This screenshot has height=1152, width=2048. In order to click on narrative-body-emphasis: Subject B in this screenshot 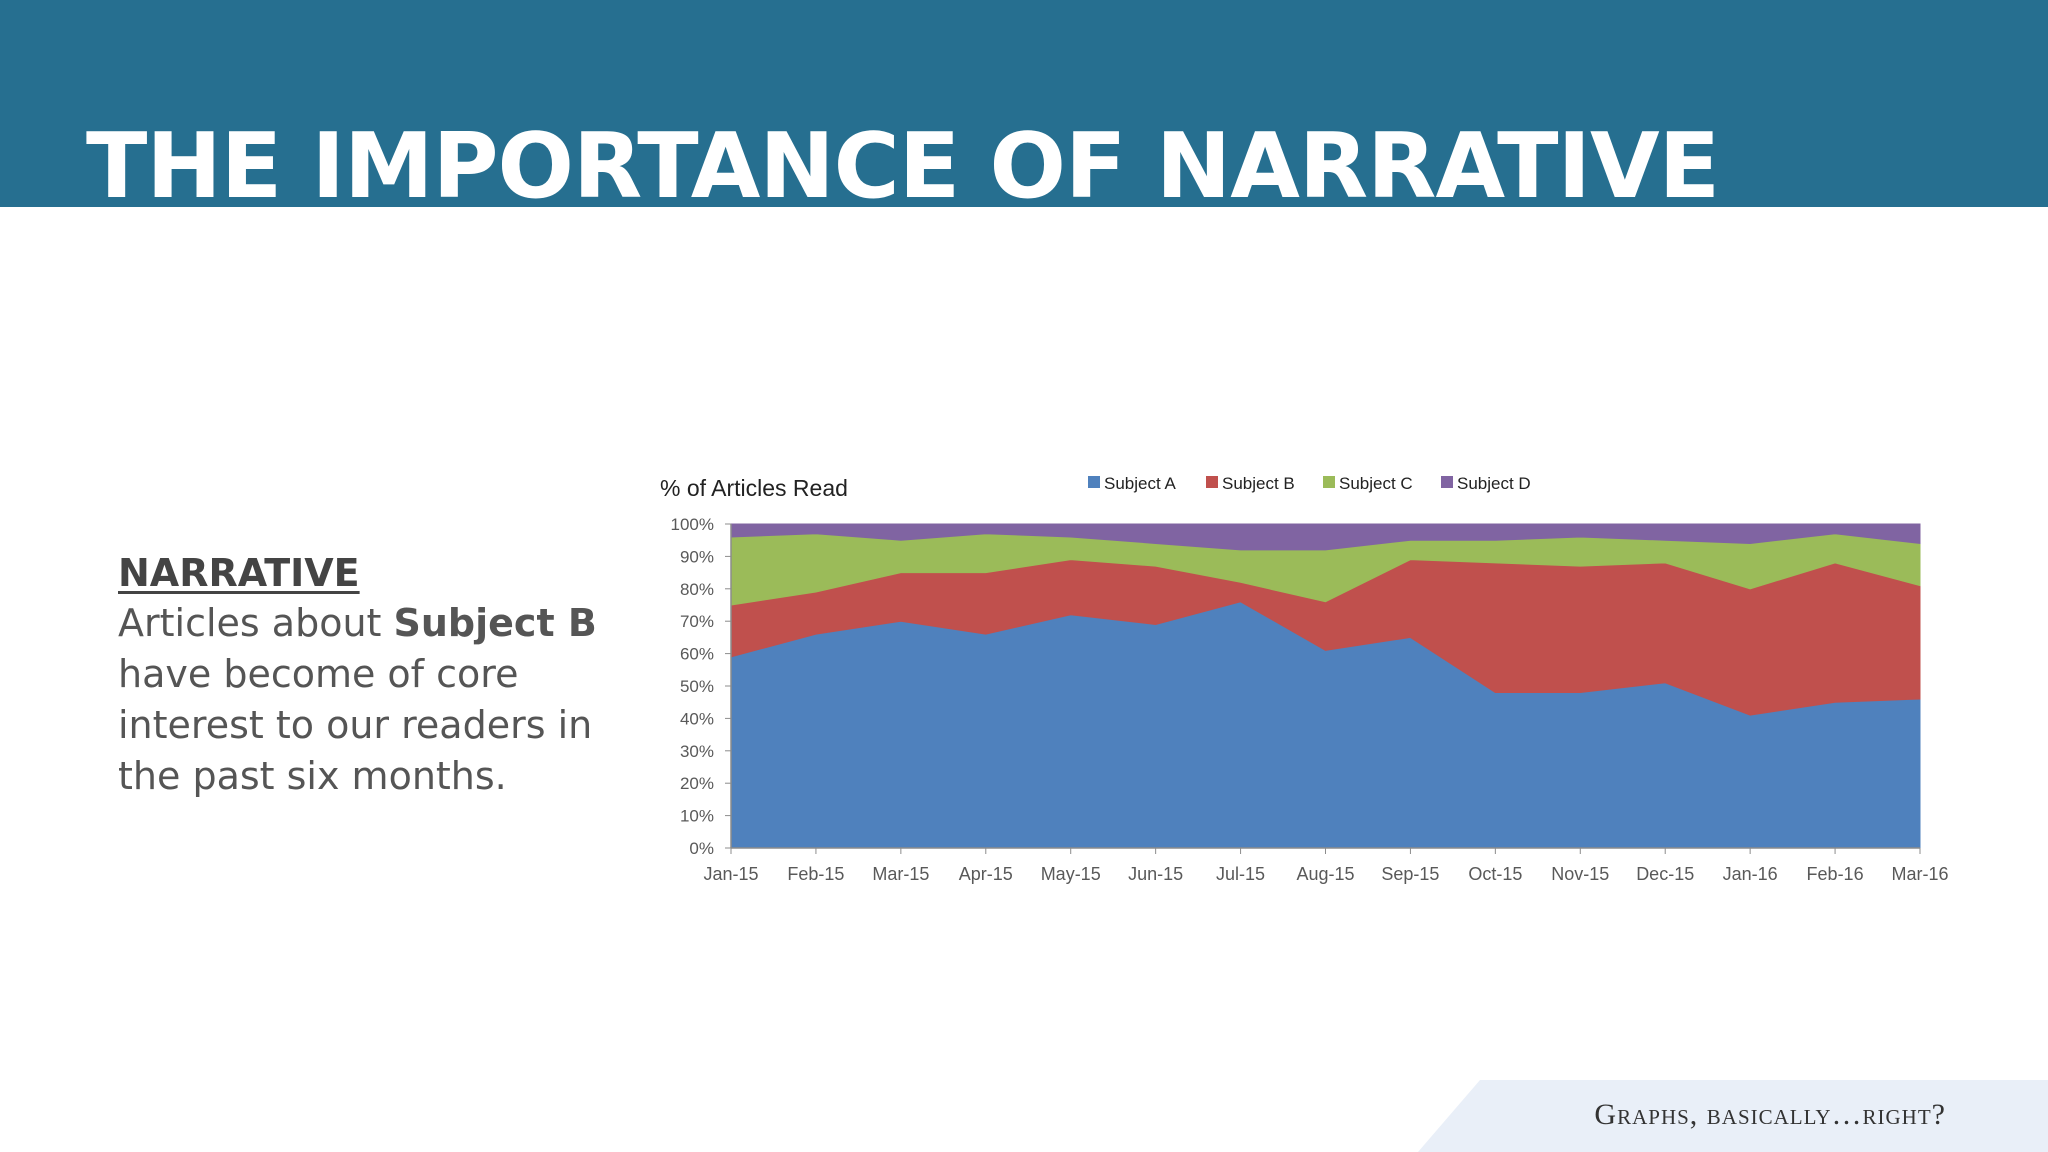, I will do `click(495, 623)`.